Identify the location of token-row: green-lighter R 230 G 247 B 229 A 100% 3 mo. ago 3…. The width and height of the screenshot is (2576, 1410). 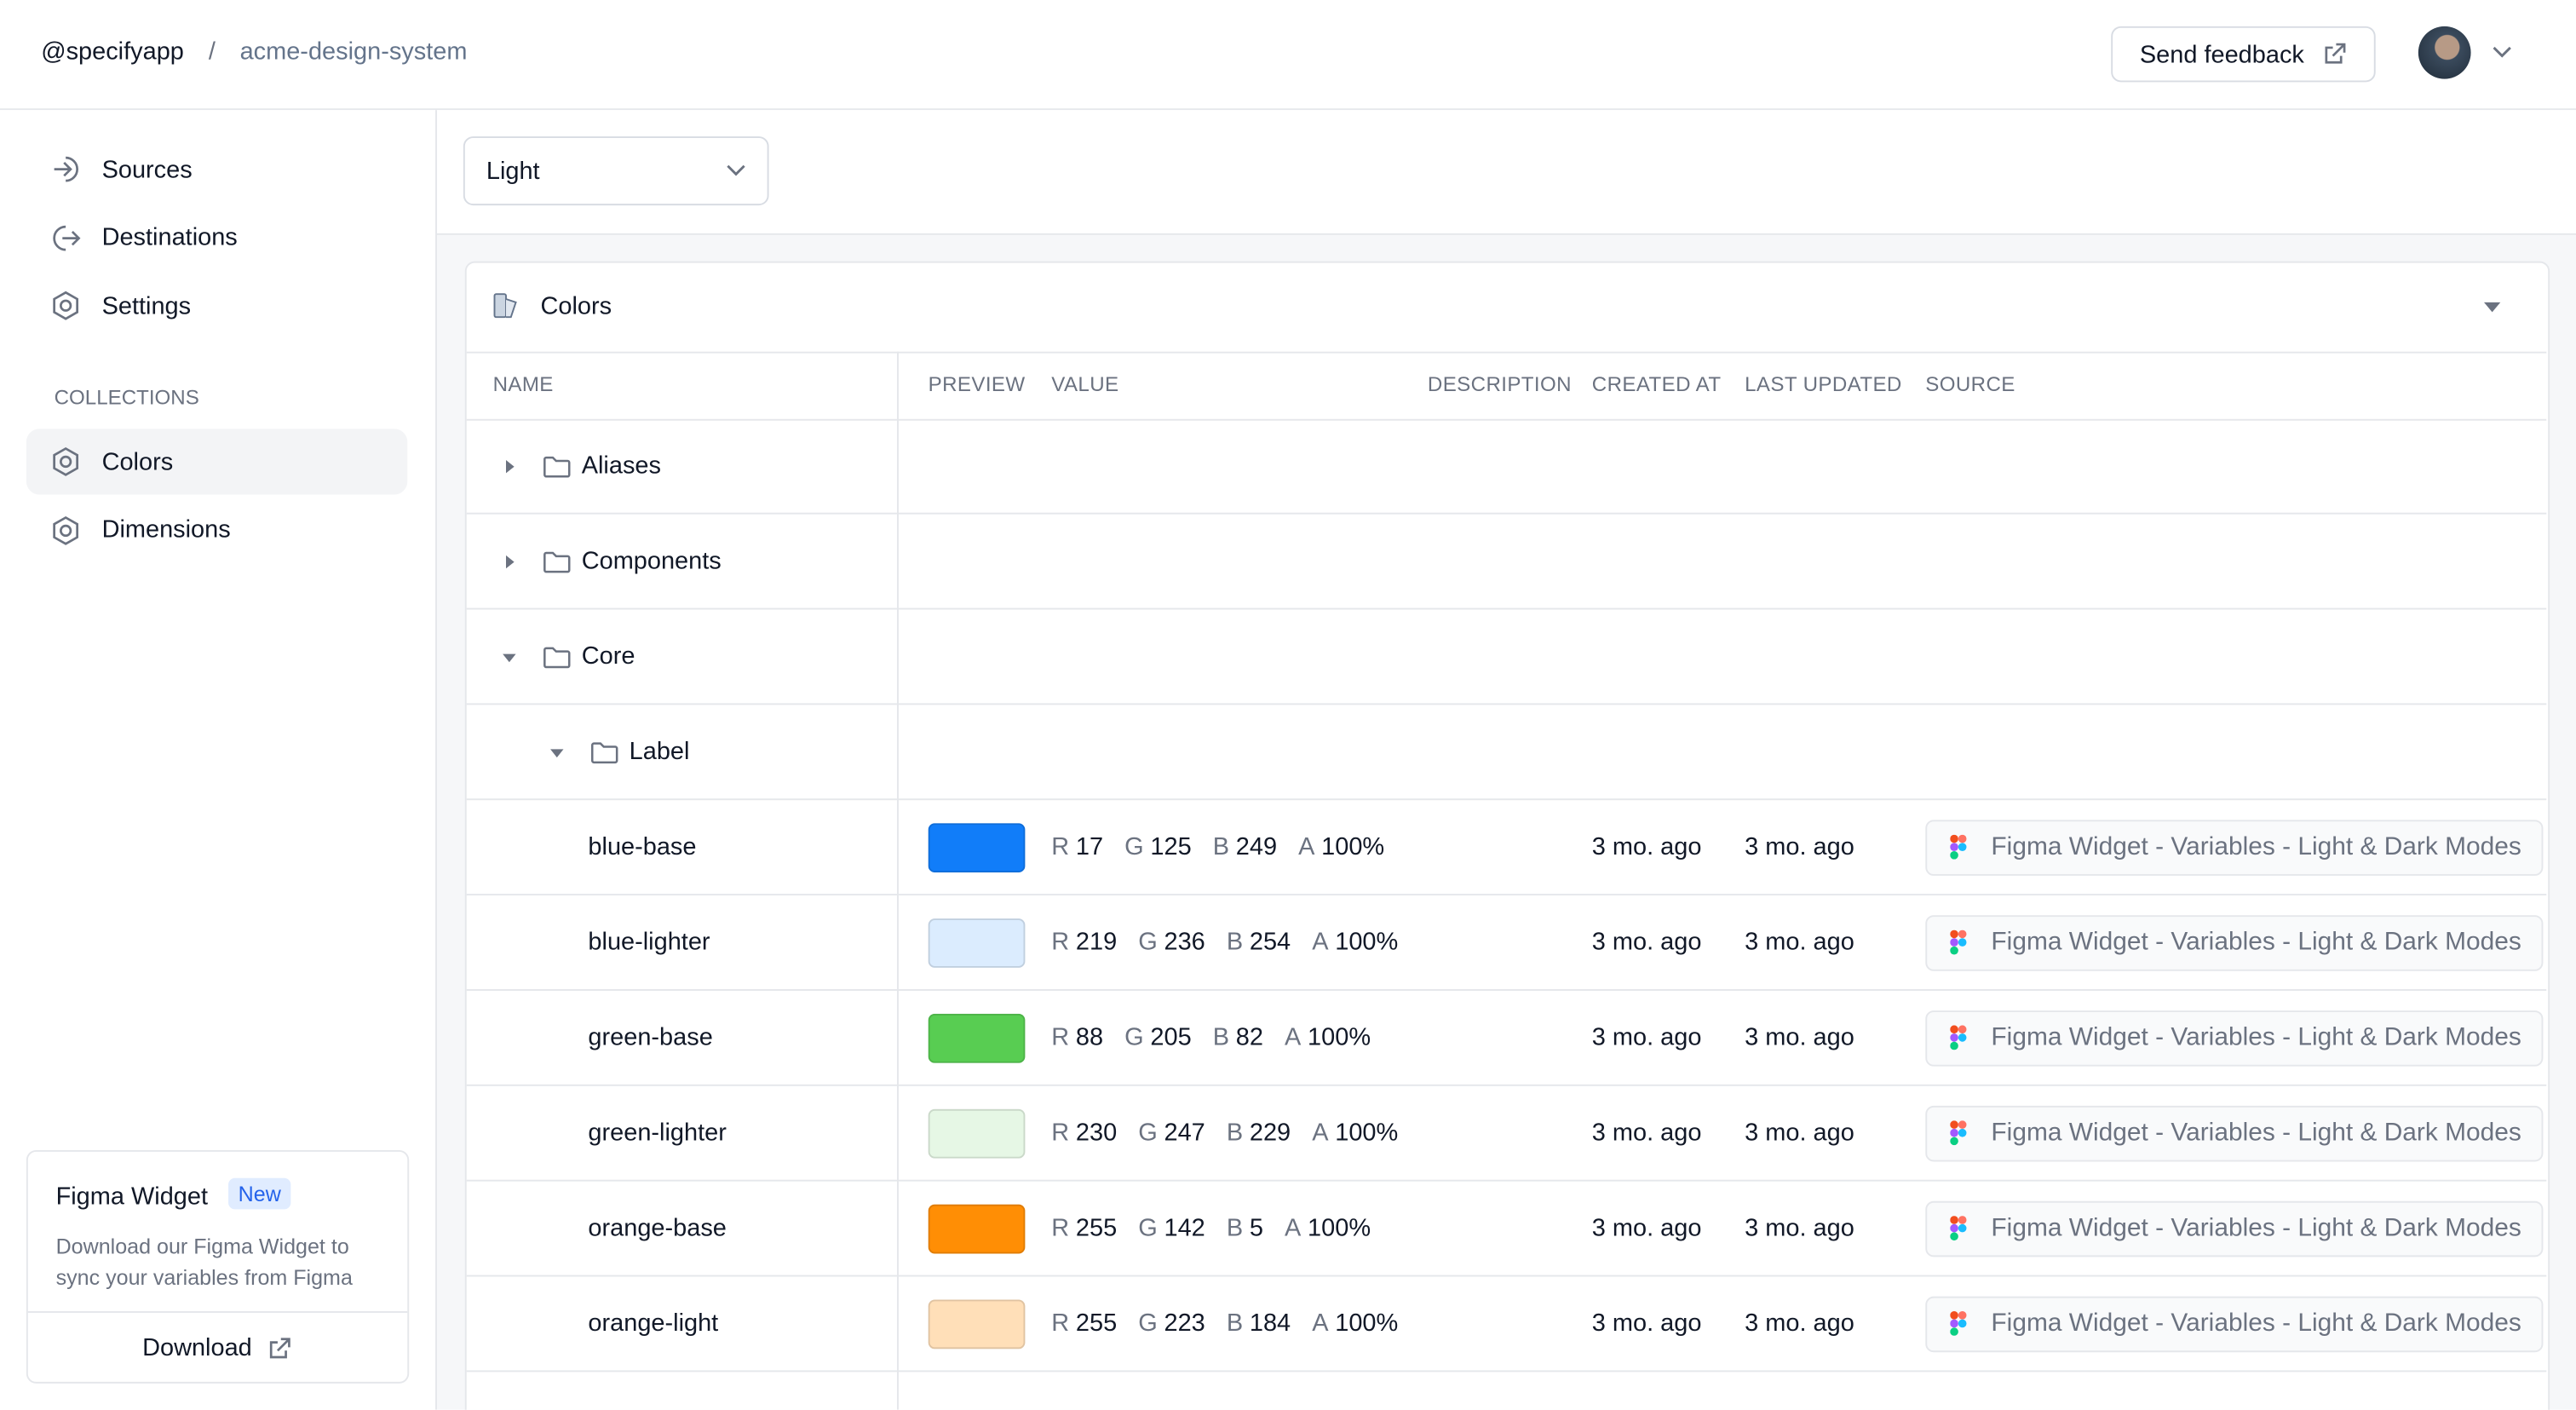
(1507, 1134).